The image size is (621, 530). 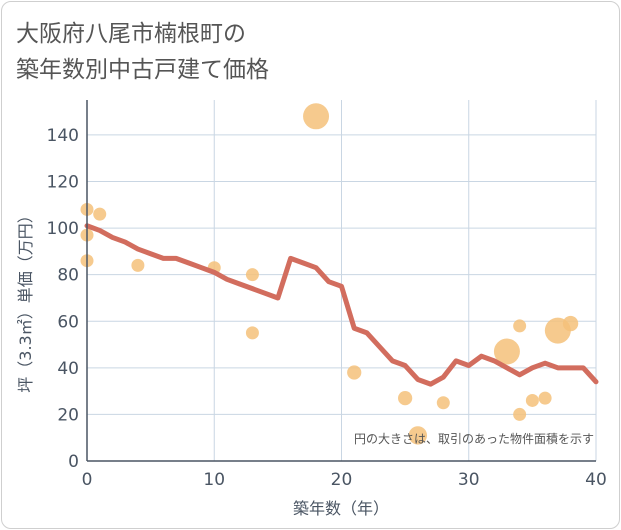 What do you see at coordinates (25, 299) in the screenshot?
I see `y-axis-label: 坪（3.3㎡）単価（万円）` at bounding box center [25, 299].